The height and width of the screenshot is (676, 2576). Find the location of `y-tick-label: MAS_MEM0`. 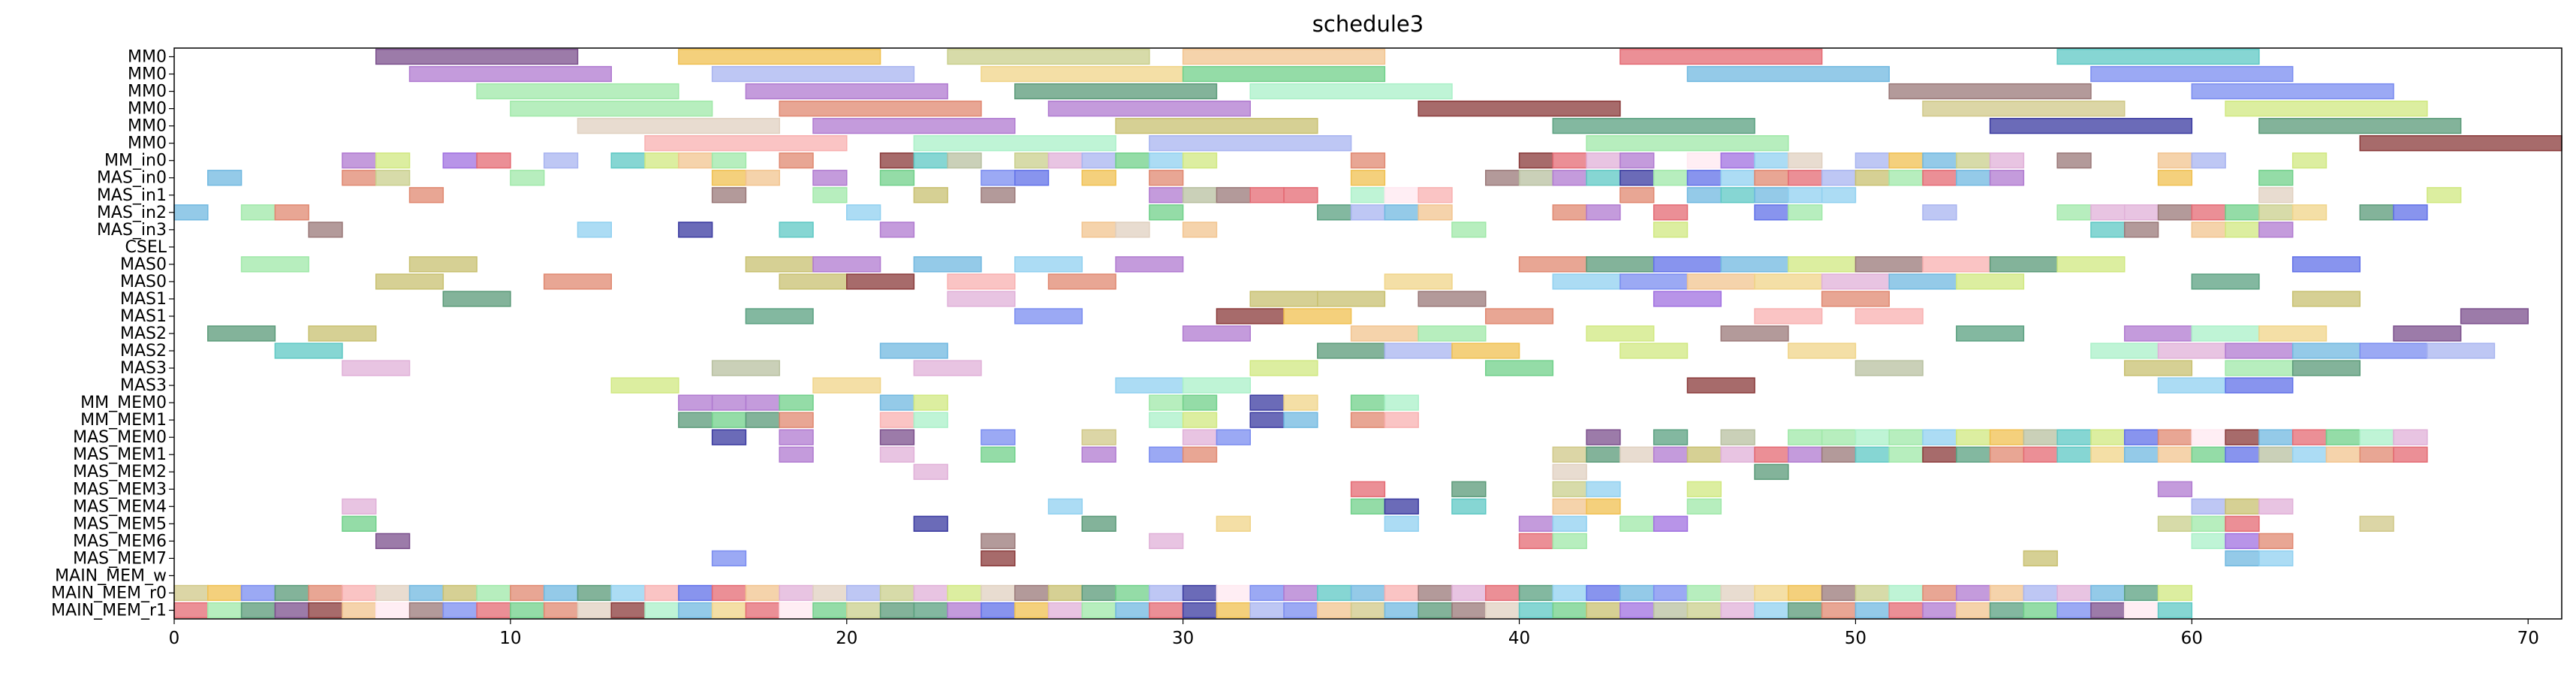

y-tick-label: MAS_MEM0 is located at coordinates (120, 437).